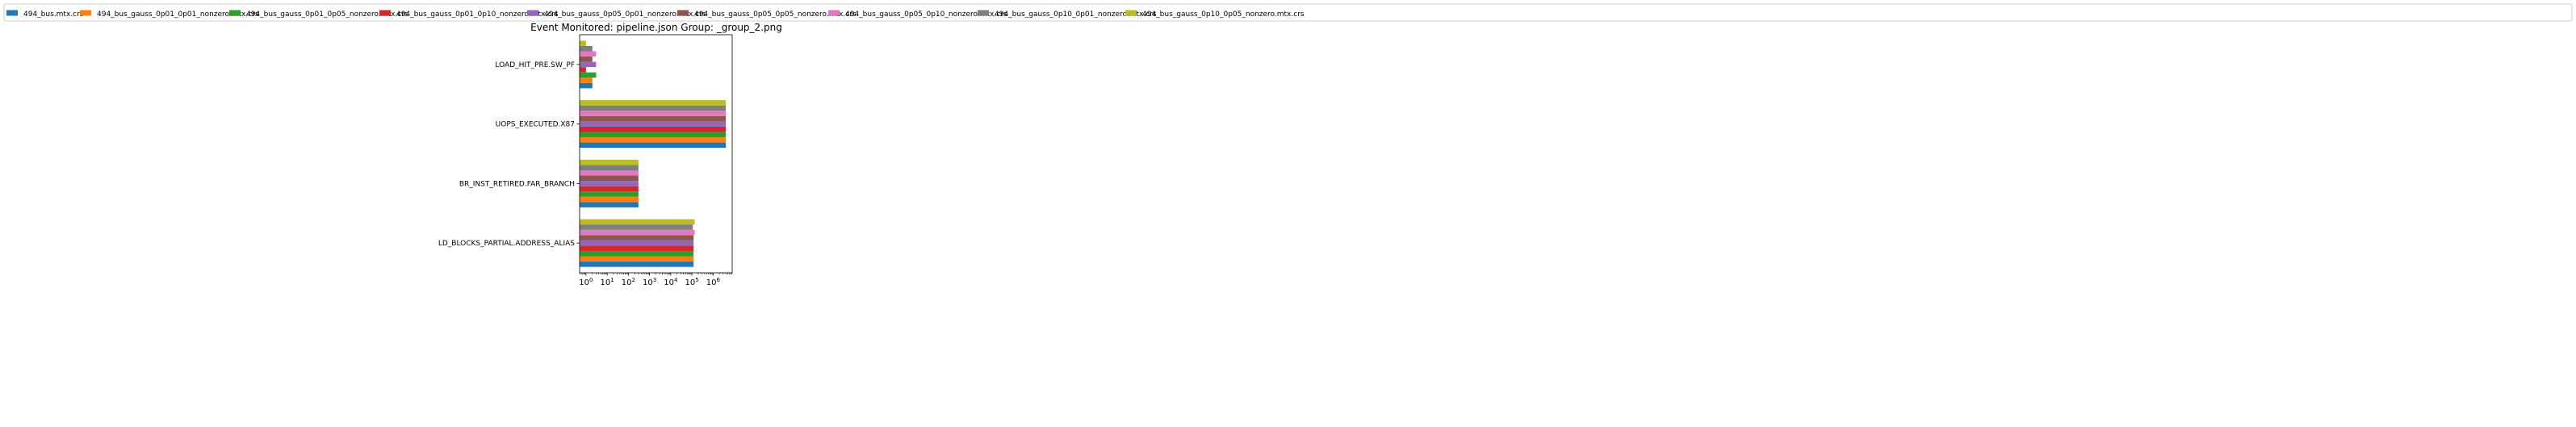 The image size is (2576, 427). Describe the element at coordinates (1223, 15) in the screenshot. I see `legend-label: 494_bus_gauss_0p10_0p05_nonzero.mtx.crs` at that location.